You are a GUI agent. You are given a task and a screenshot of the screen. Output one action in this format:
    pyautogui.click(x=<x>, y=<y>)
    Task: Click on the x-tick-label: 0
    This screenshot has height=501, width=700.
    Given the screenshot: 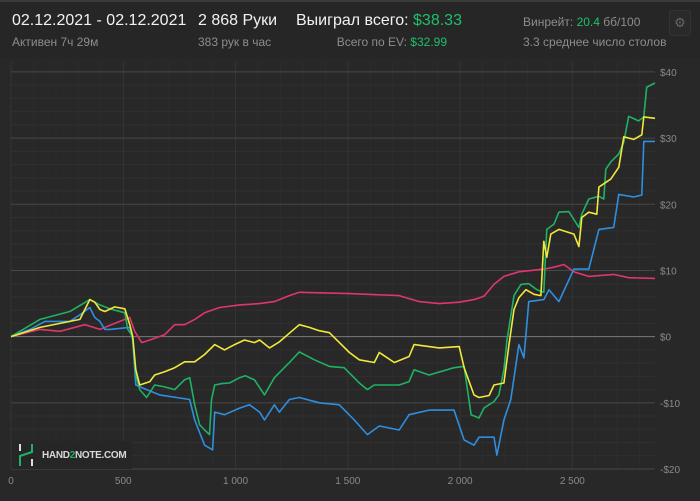 What is the action you would take?
    pyautogui.click(x=11, y=481)
    